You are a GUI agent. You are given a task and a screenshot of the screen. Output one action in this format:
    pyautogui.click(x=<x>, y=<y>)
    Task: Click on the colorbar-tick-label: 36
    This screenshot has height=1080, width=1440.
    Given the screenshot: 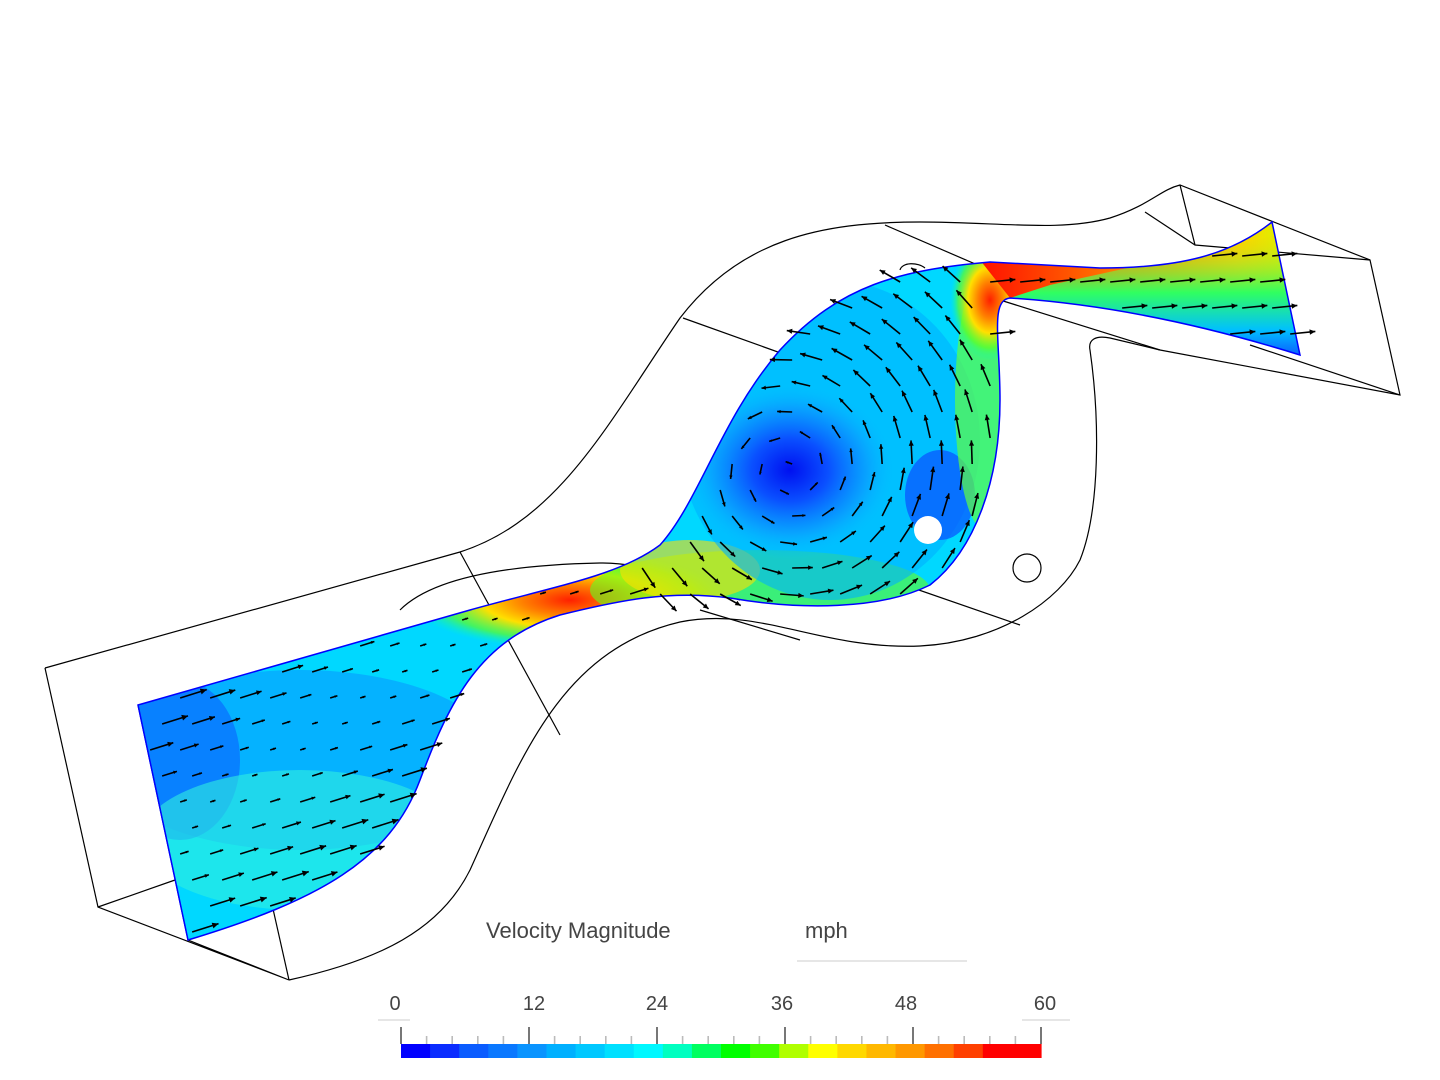 What is the action you would take?
    pyautogui.click(x=782, y=1004)
    